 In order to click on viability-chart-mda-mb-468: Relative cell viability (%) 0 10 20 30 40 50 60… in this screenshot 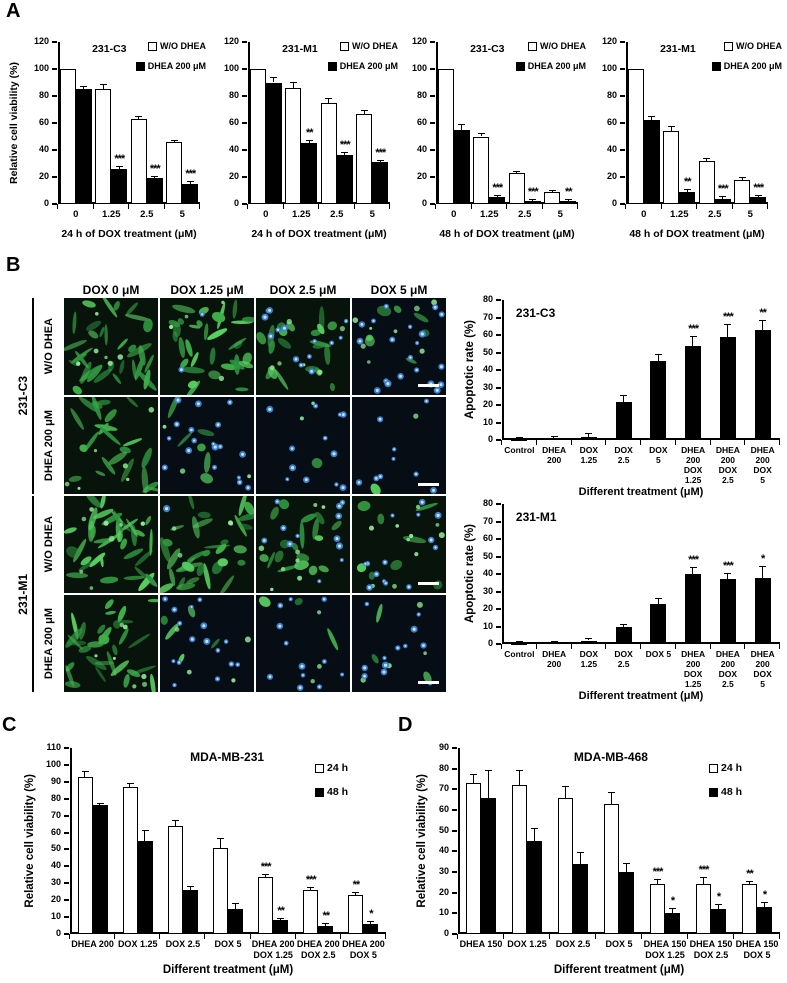, I will do `click(600, 857)`.